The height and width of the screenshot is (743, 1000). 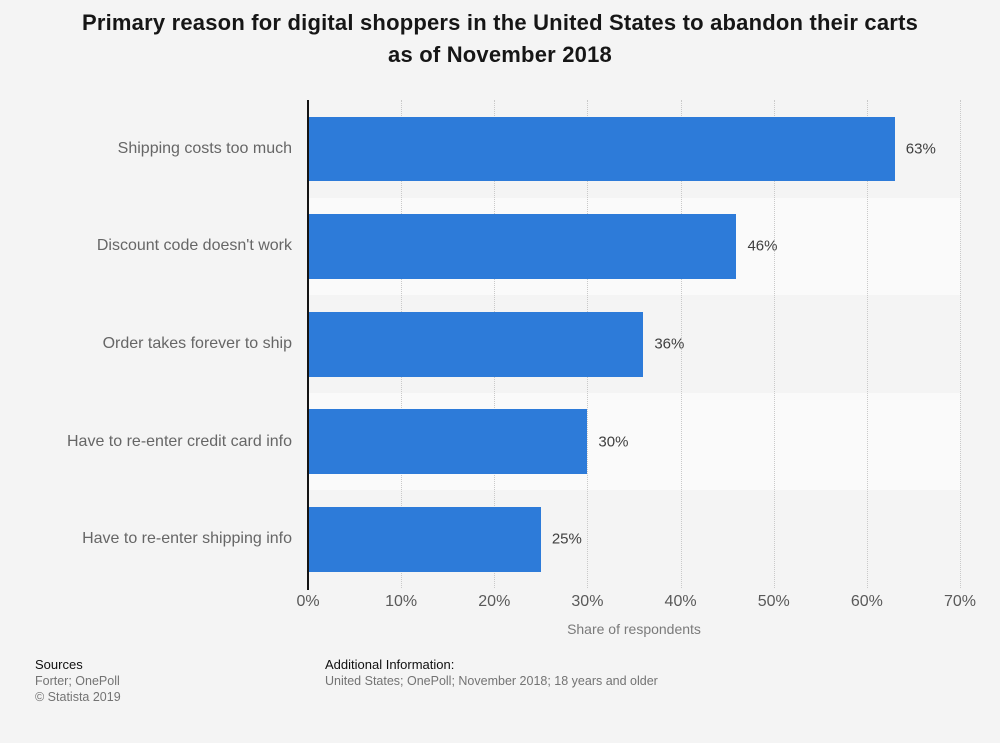 I want to click on x-tick-label: 60%, so click(x=866, y=601).